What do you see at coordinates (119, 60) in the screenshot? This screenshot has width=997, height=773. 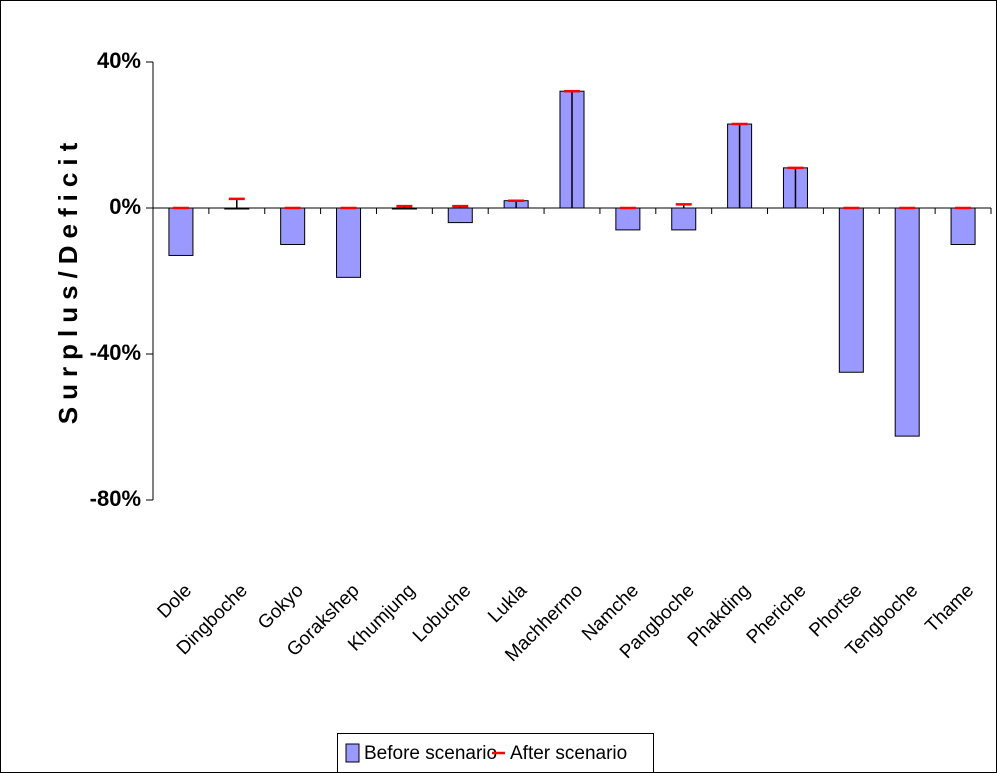 I see `y-tick-label: 40%` at bounding box center [119, 60].